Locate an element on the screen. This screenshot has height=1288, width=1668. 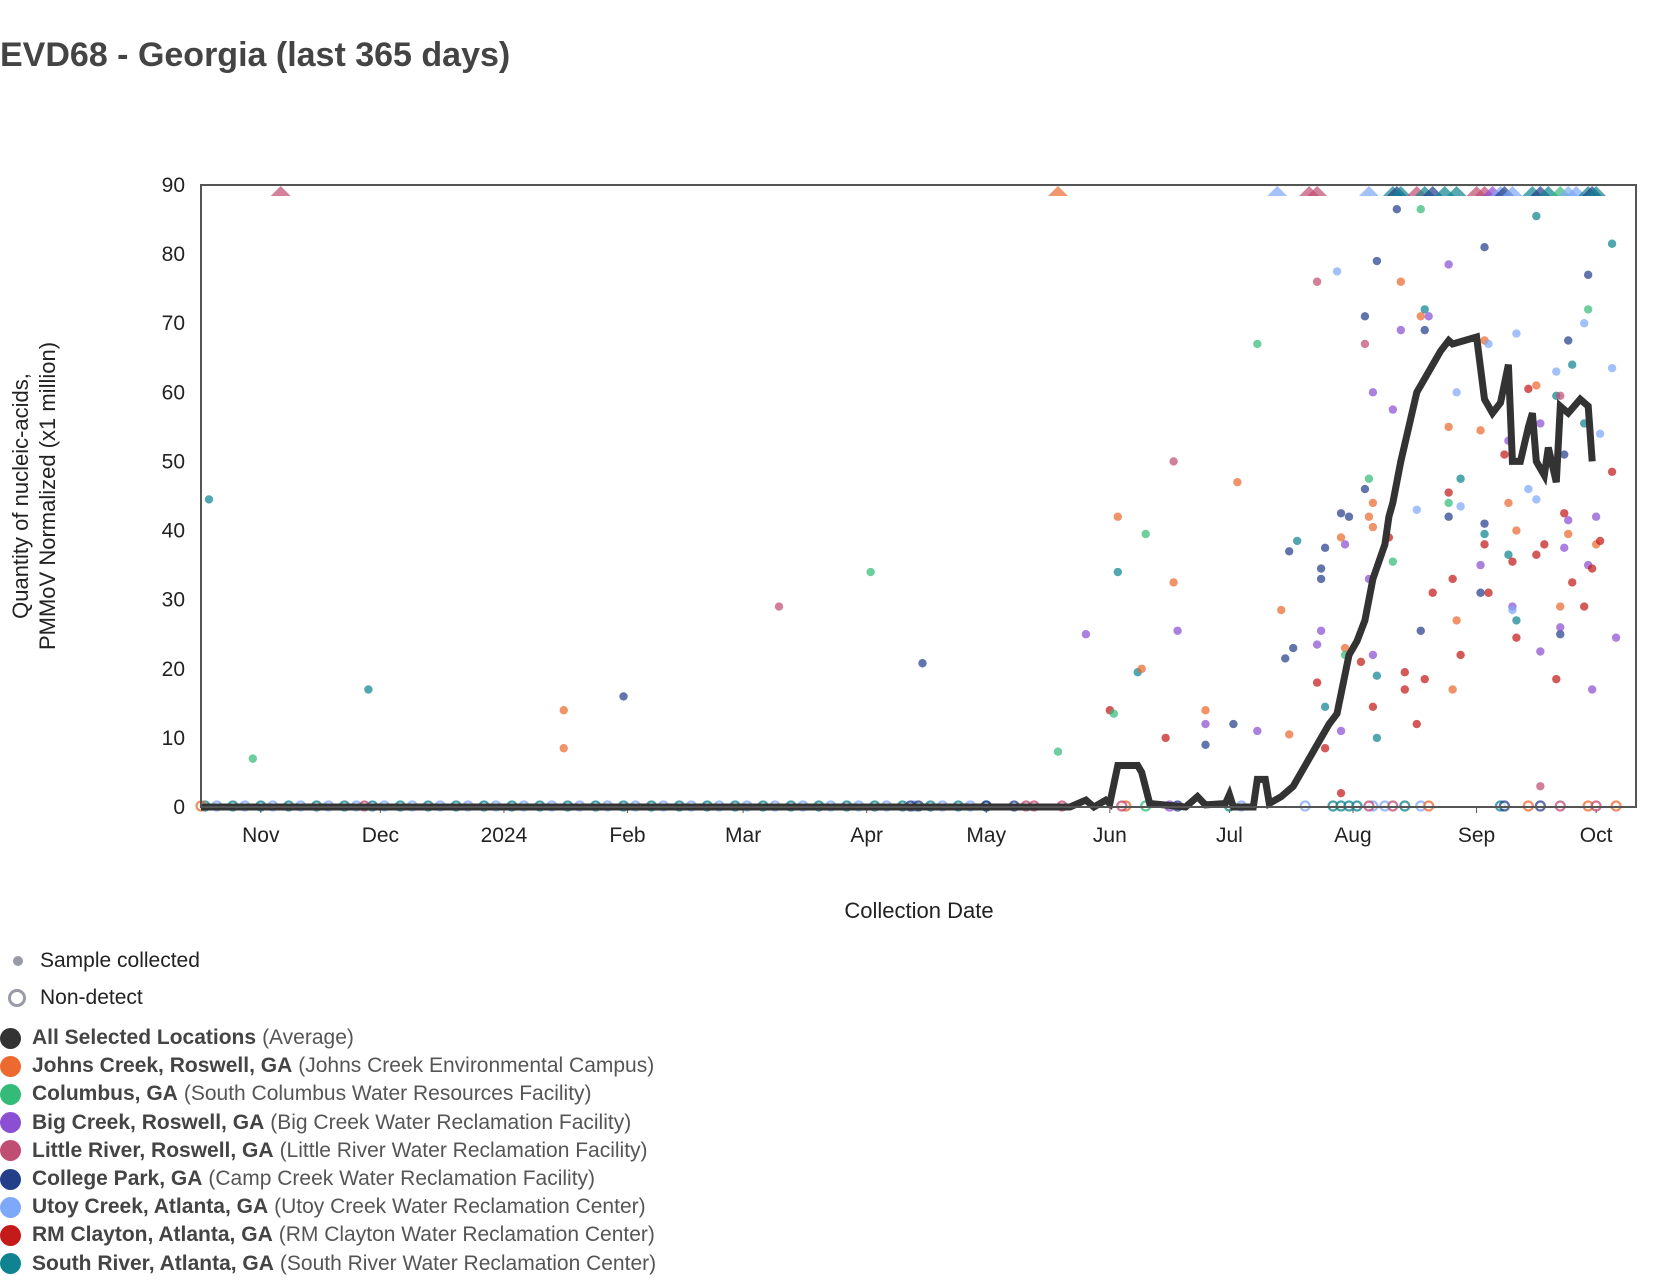
legend-non-detect: Non-detect is located at coordinates (328, 997).